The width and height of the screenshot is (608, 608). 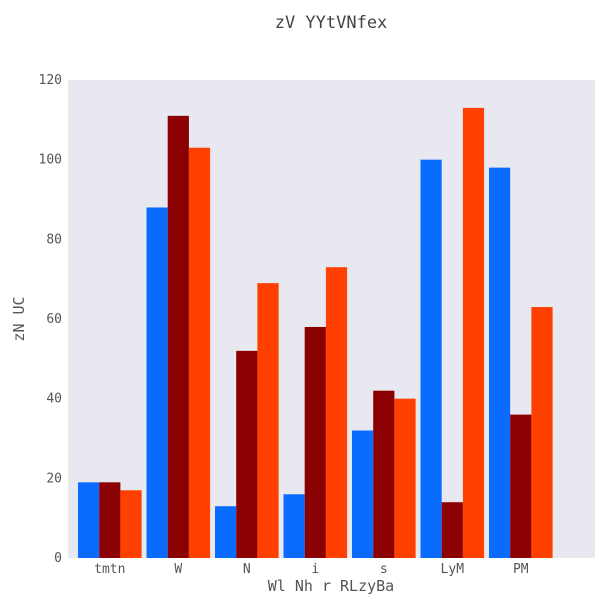 What do you see at coordinates (109, 569) in the screenshot?
I see `x-tick-label: tmtn` at bounding box center [109, 569].